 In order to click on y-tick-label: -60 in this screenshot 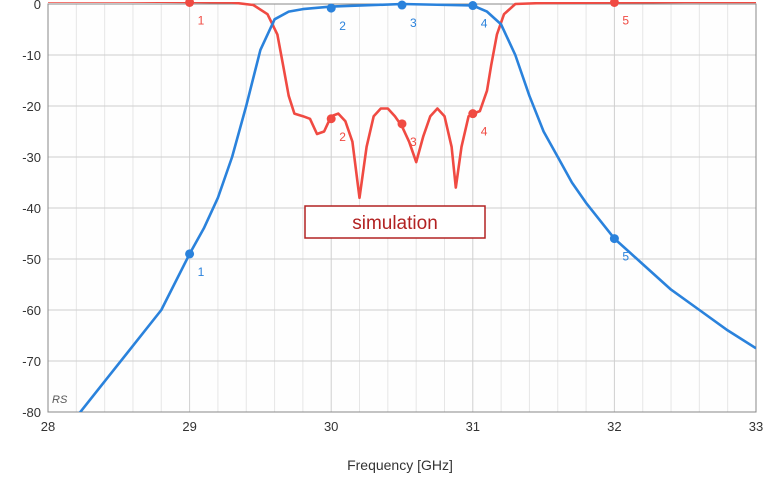, I will do `click(31, 310)`.